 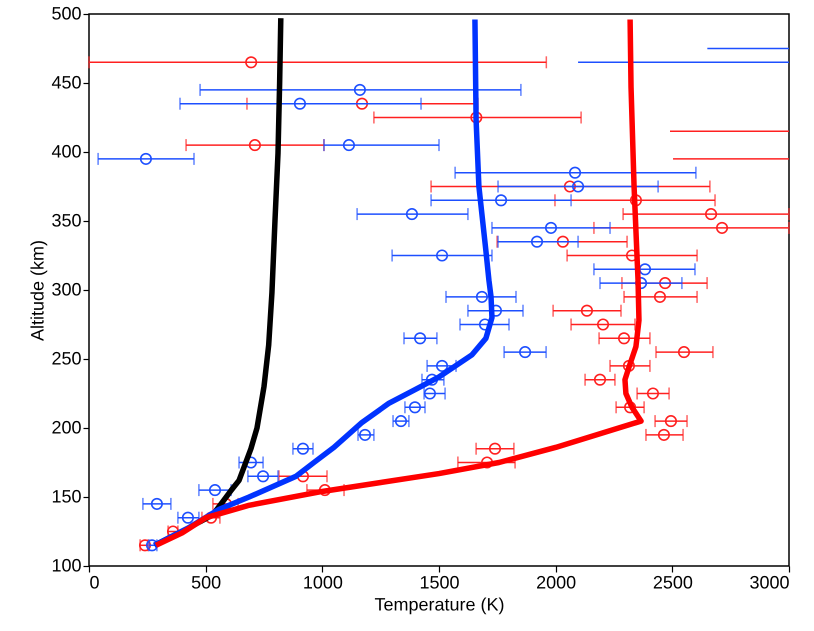 What do you see at coordinates (66, 152) in the screenshot?
I see `y-tick-label: 400` at bounding box center [66, 152].